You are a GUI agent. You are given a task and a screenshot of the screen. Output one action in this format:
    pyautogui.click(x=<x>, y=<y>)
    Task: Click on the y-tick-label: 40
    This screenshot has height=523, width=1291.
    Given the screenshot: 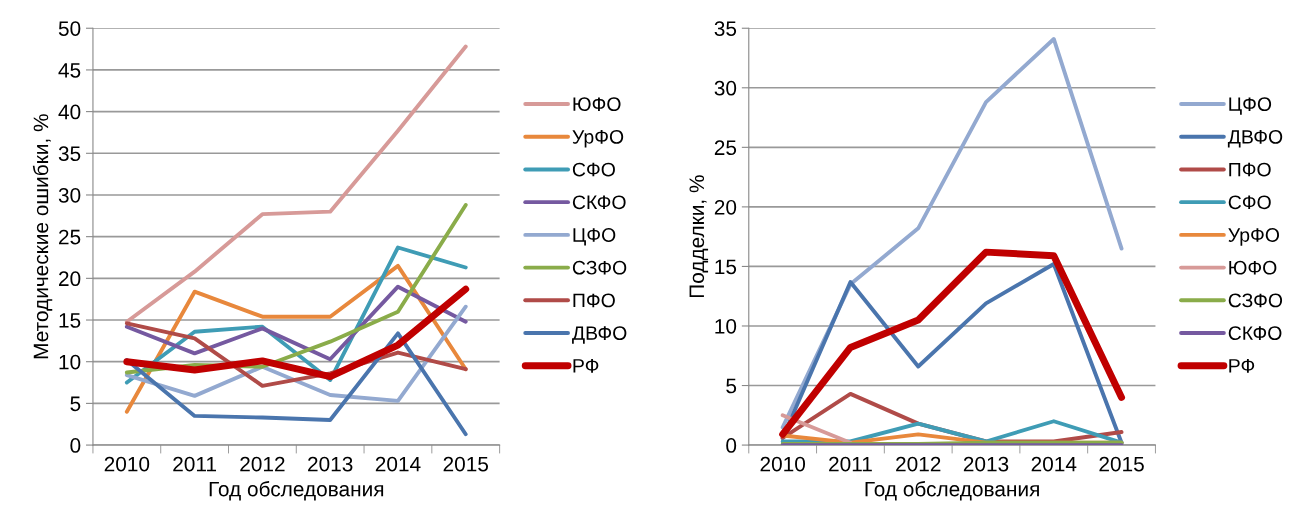 What is the action you would take?
    pyautogui.click(x=69, y=112)
    